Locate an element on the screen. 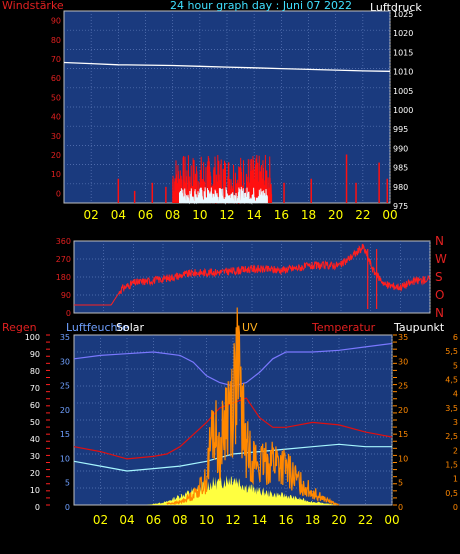 The height and width of the screenshot is (554, 460). pressure-y-tick: 985 is located at coordinates (400, 168).